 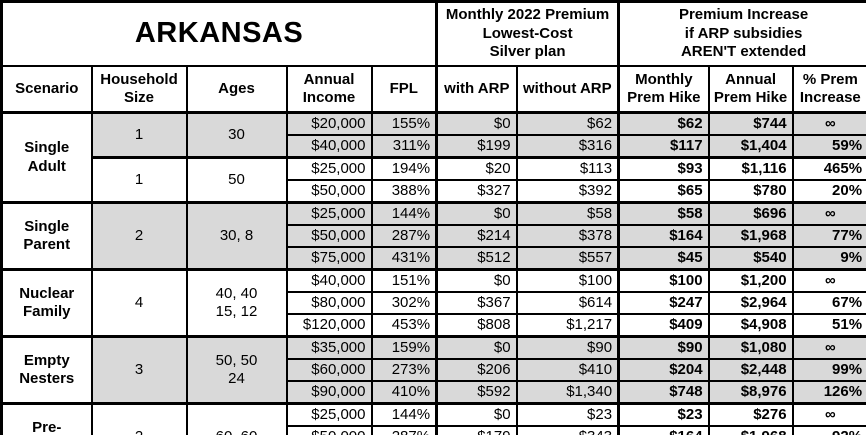 I want to click on without-arp-cell: $378, so click(x=567, y=236).